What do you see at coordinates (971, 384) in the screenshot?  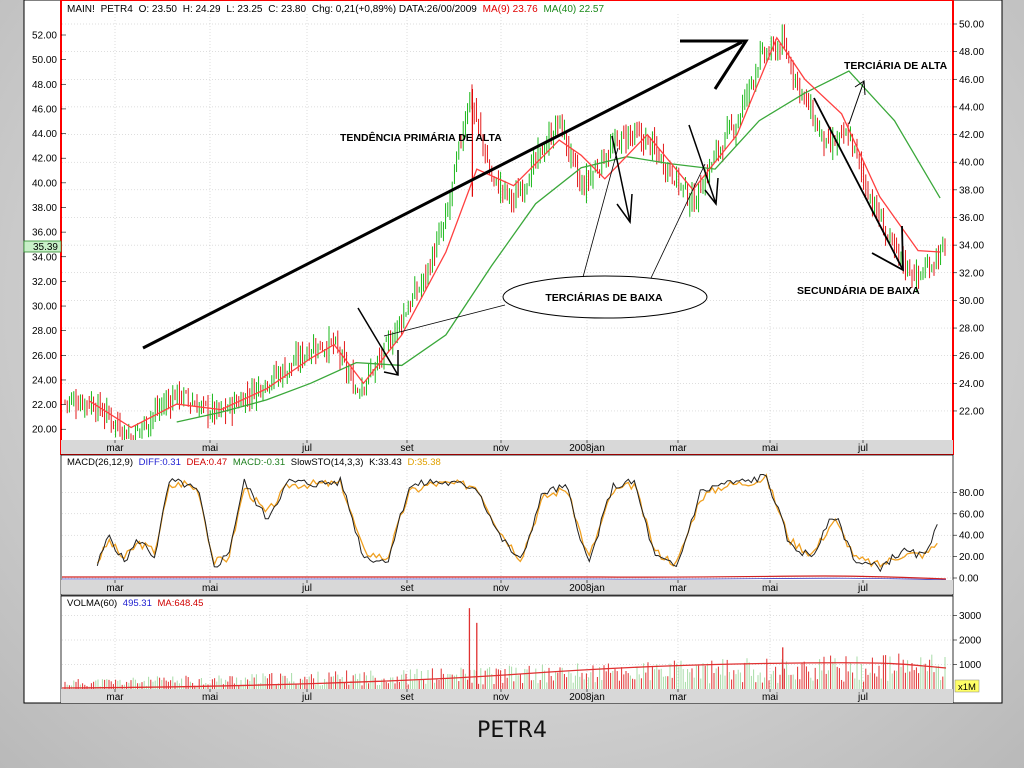 I see `right-tick-label: 24.00` at bounding box center [971, 384].